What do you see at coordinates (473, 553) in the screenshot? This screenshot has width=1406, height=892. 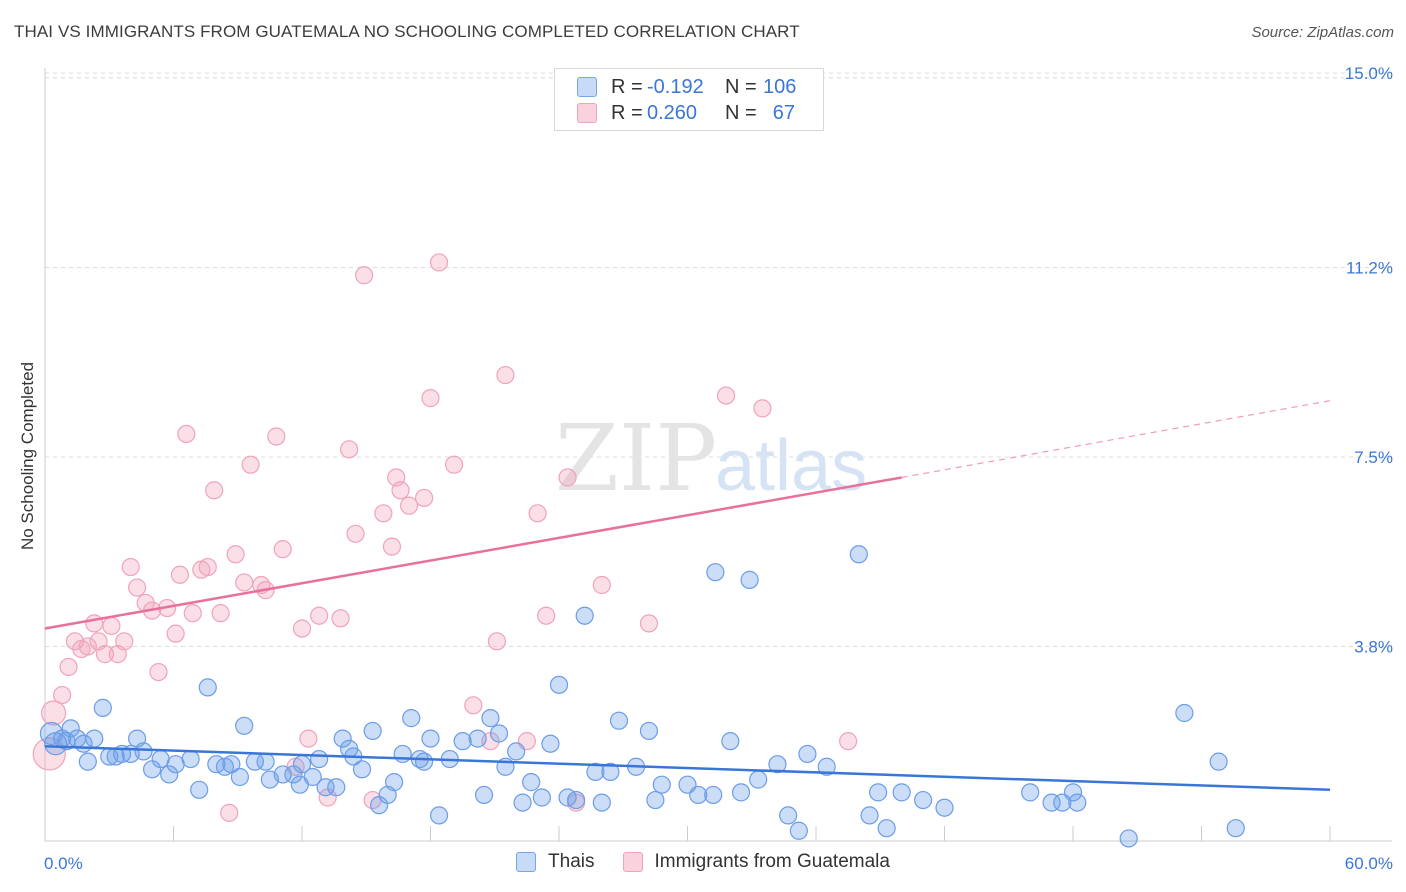 I see `trend-line-guatemala` at bounding box center [473, 553].